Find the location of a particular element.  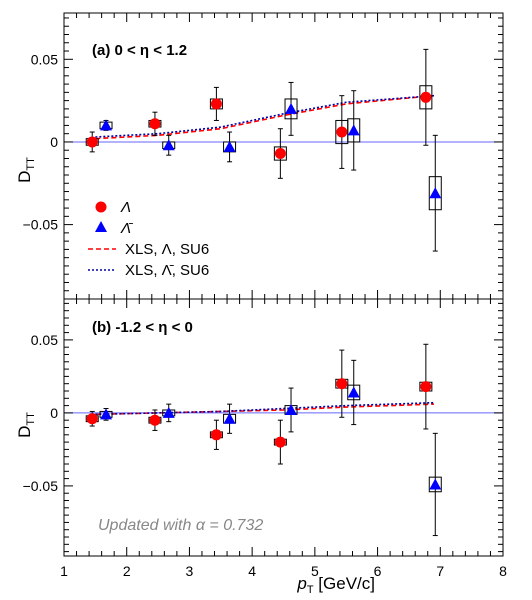

x-tick-label: 4 is located at coordinates (252, 571).